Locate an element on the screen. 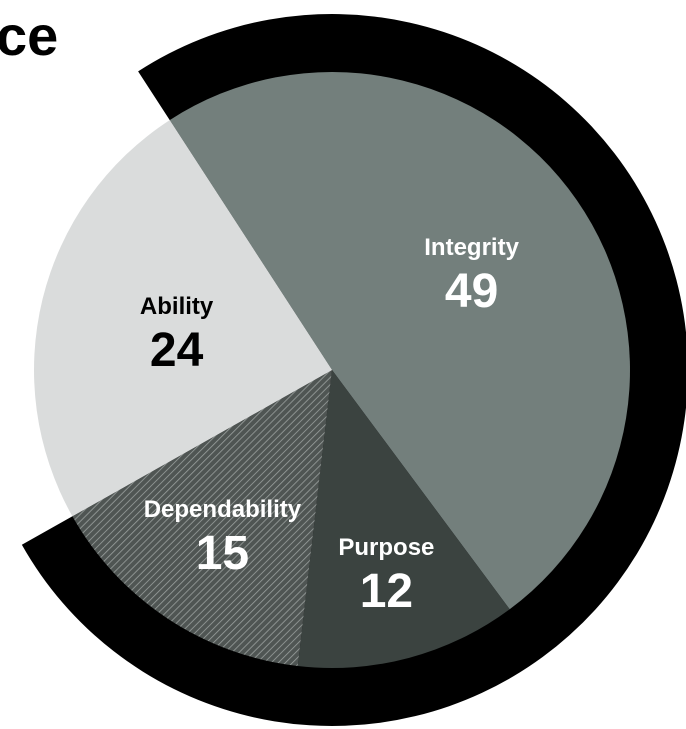 This screenshot has width=686, height=729. slice-value-dependability: 15 is located at coordinates (222, 553).